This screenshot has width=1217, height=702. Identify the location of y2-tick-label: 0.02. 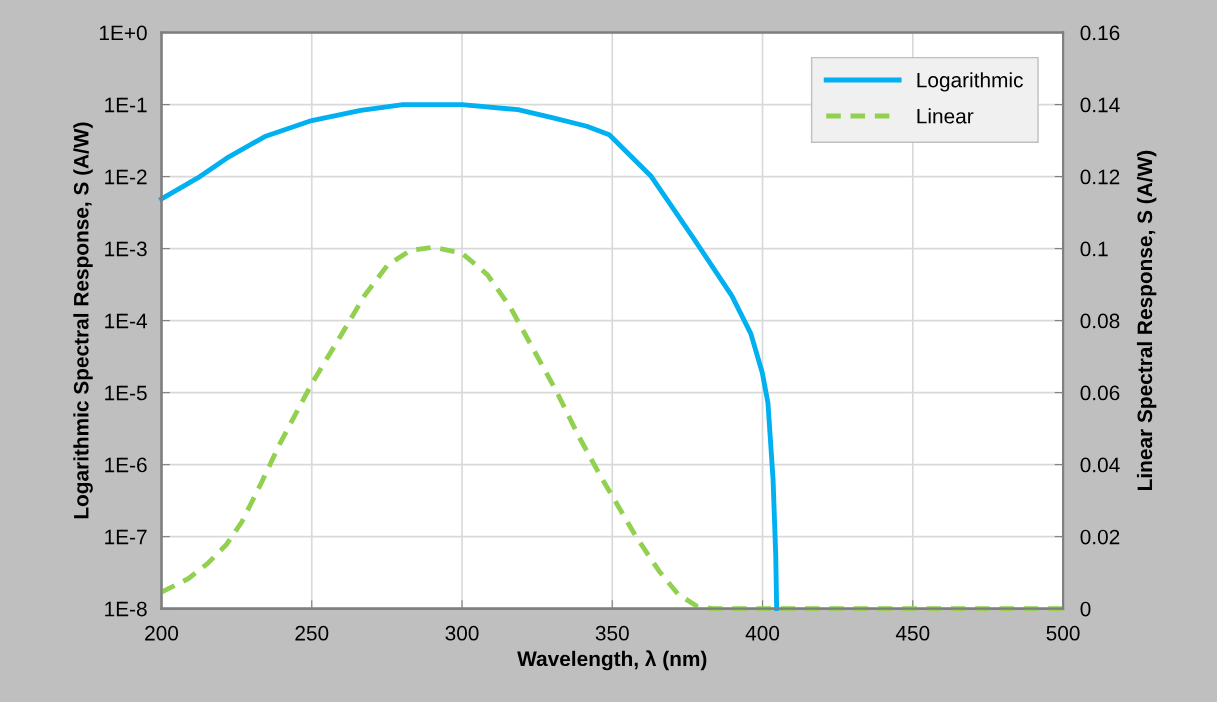
(1100, 537).